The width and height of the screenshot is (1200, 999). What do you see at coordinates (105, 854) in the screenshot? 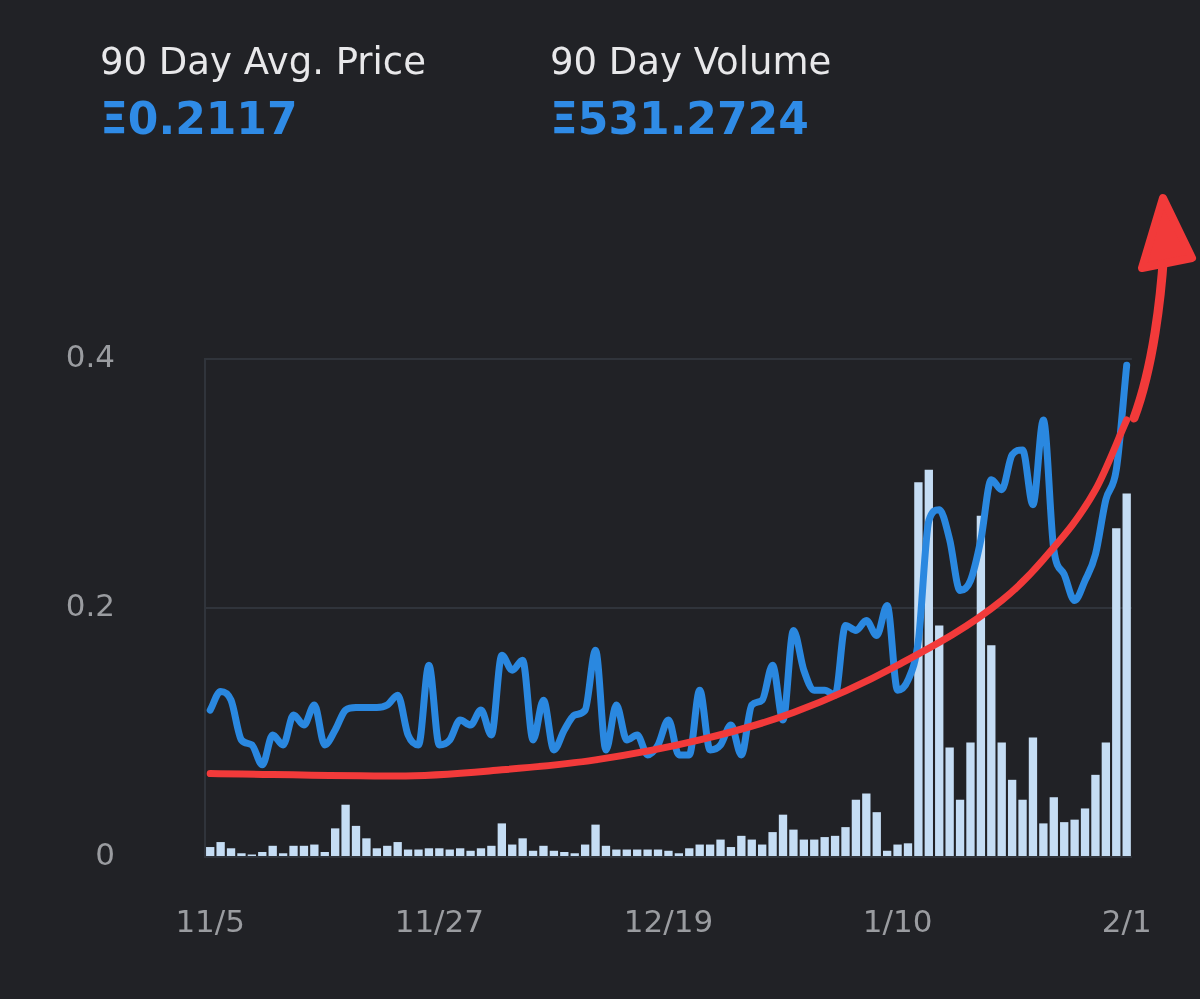
I see `y-tick-label: 0` at bounding box center [105, 854].